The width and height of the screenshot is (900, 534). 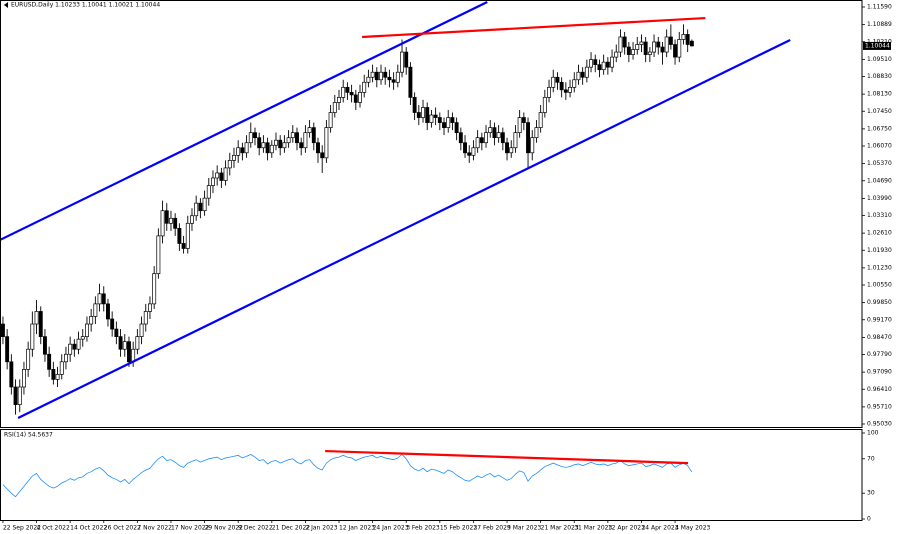 I want to click on x-tick-label: 24 Jan 2023, so click(x=391, y=528).